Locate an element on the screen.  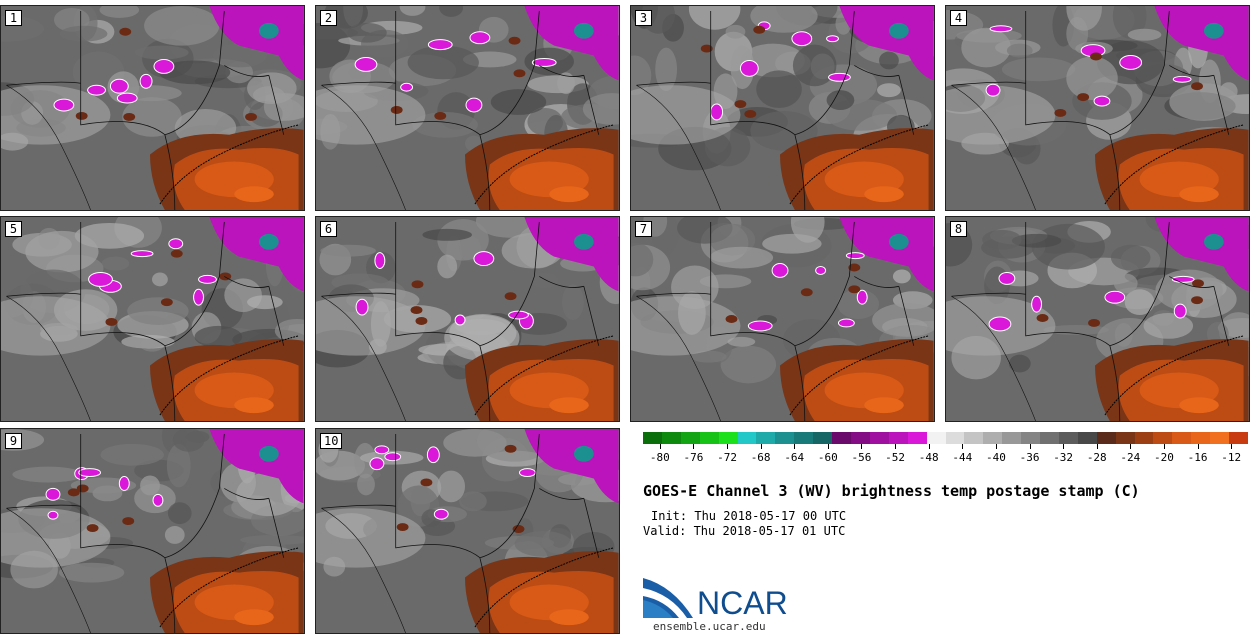
postage-stamp-panel: 4 is located at coordinates (1097, 108).